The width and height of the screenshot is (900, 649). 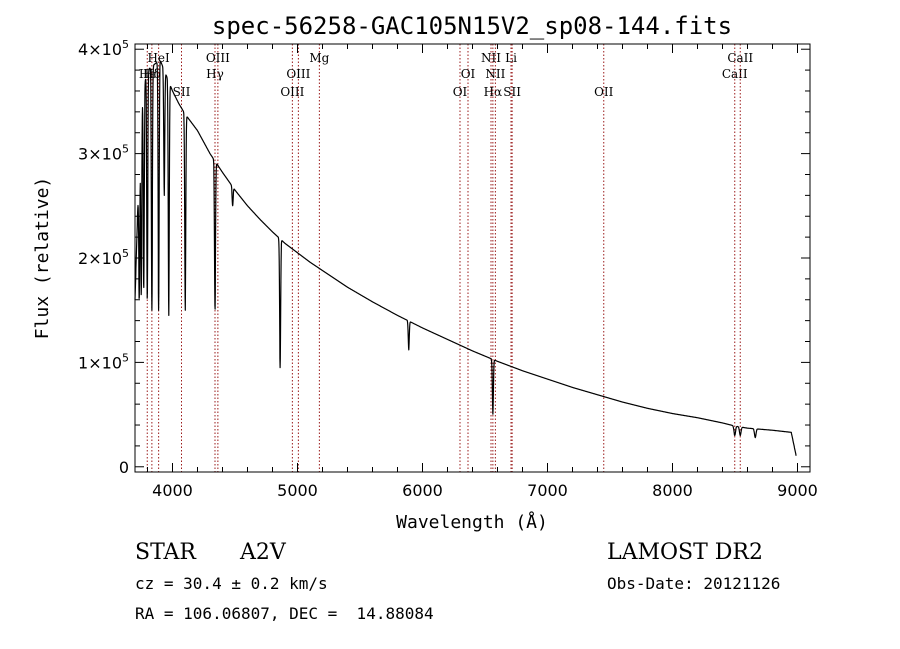 What do you see at coordinates (172, 490) in the screenshot?
I see `x-tick-label: 4000` at bounding box center [172, 490].